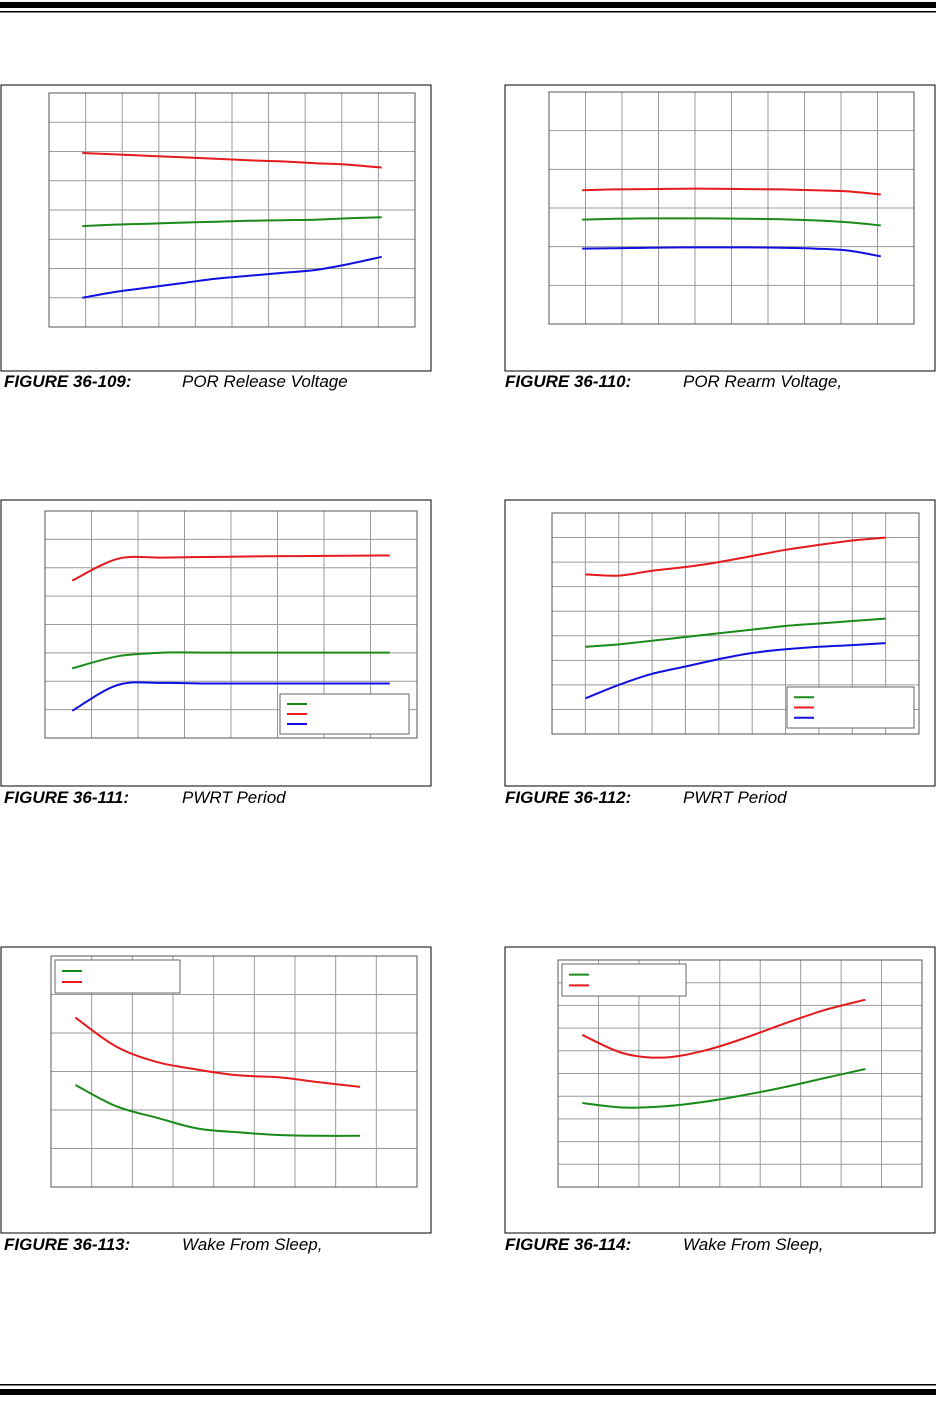  What do you see at coordinates (763, 381) in the screenshot?
I see `figure-title: POR Rearm Voltage,` at bounding box center [763, 381].